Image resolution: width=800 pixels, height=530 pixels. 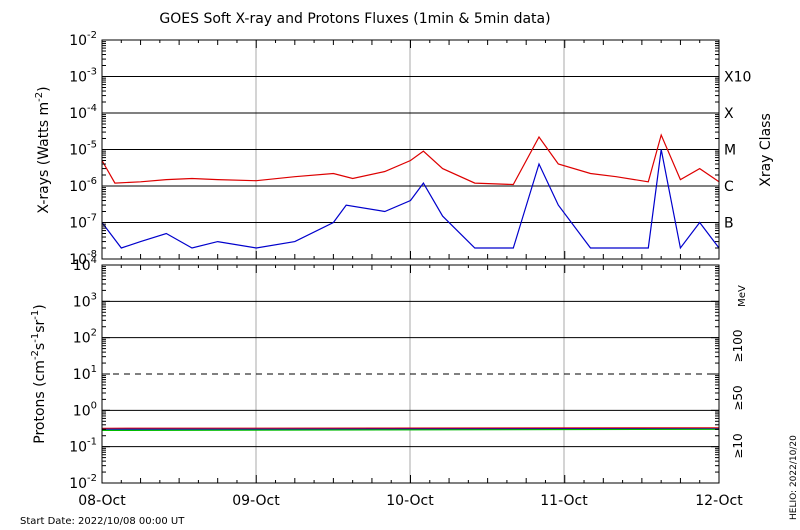 I want to click on x-tick-label: 09-Oct, so click(x=256, y=501).